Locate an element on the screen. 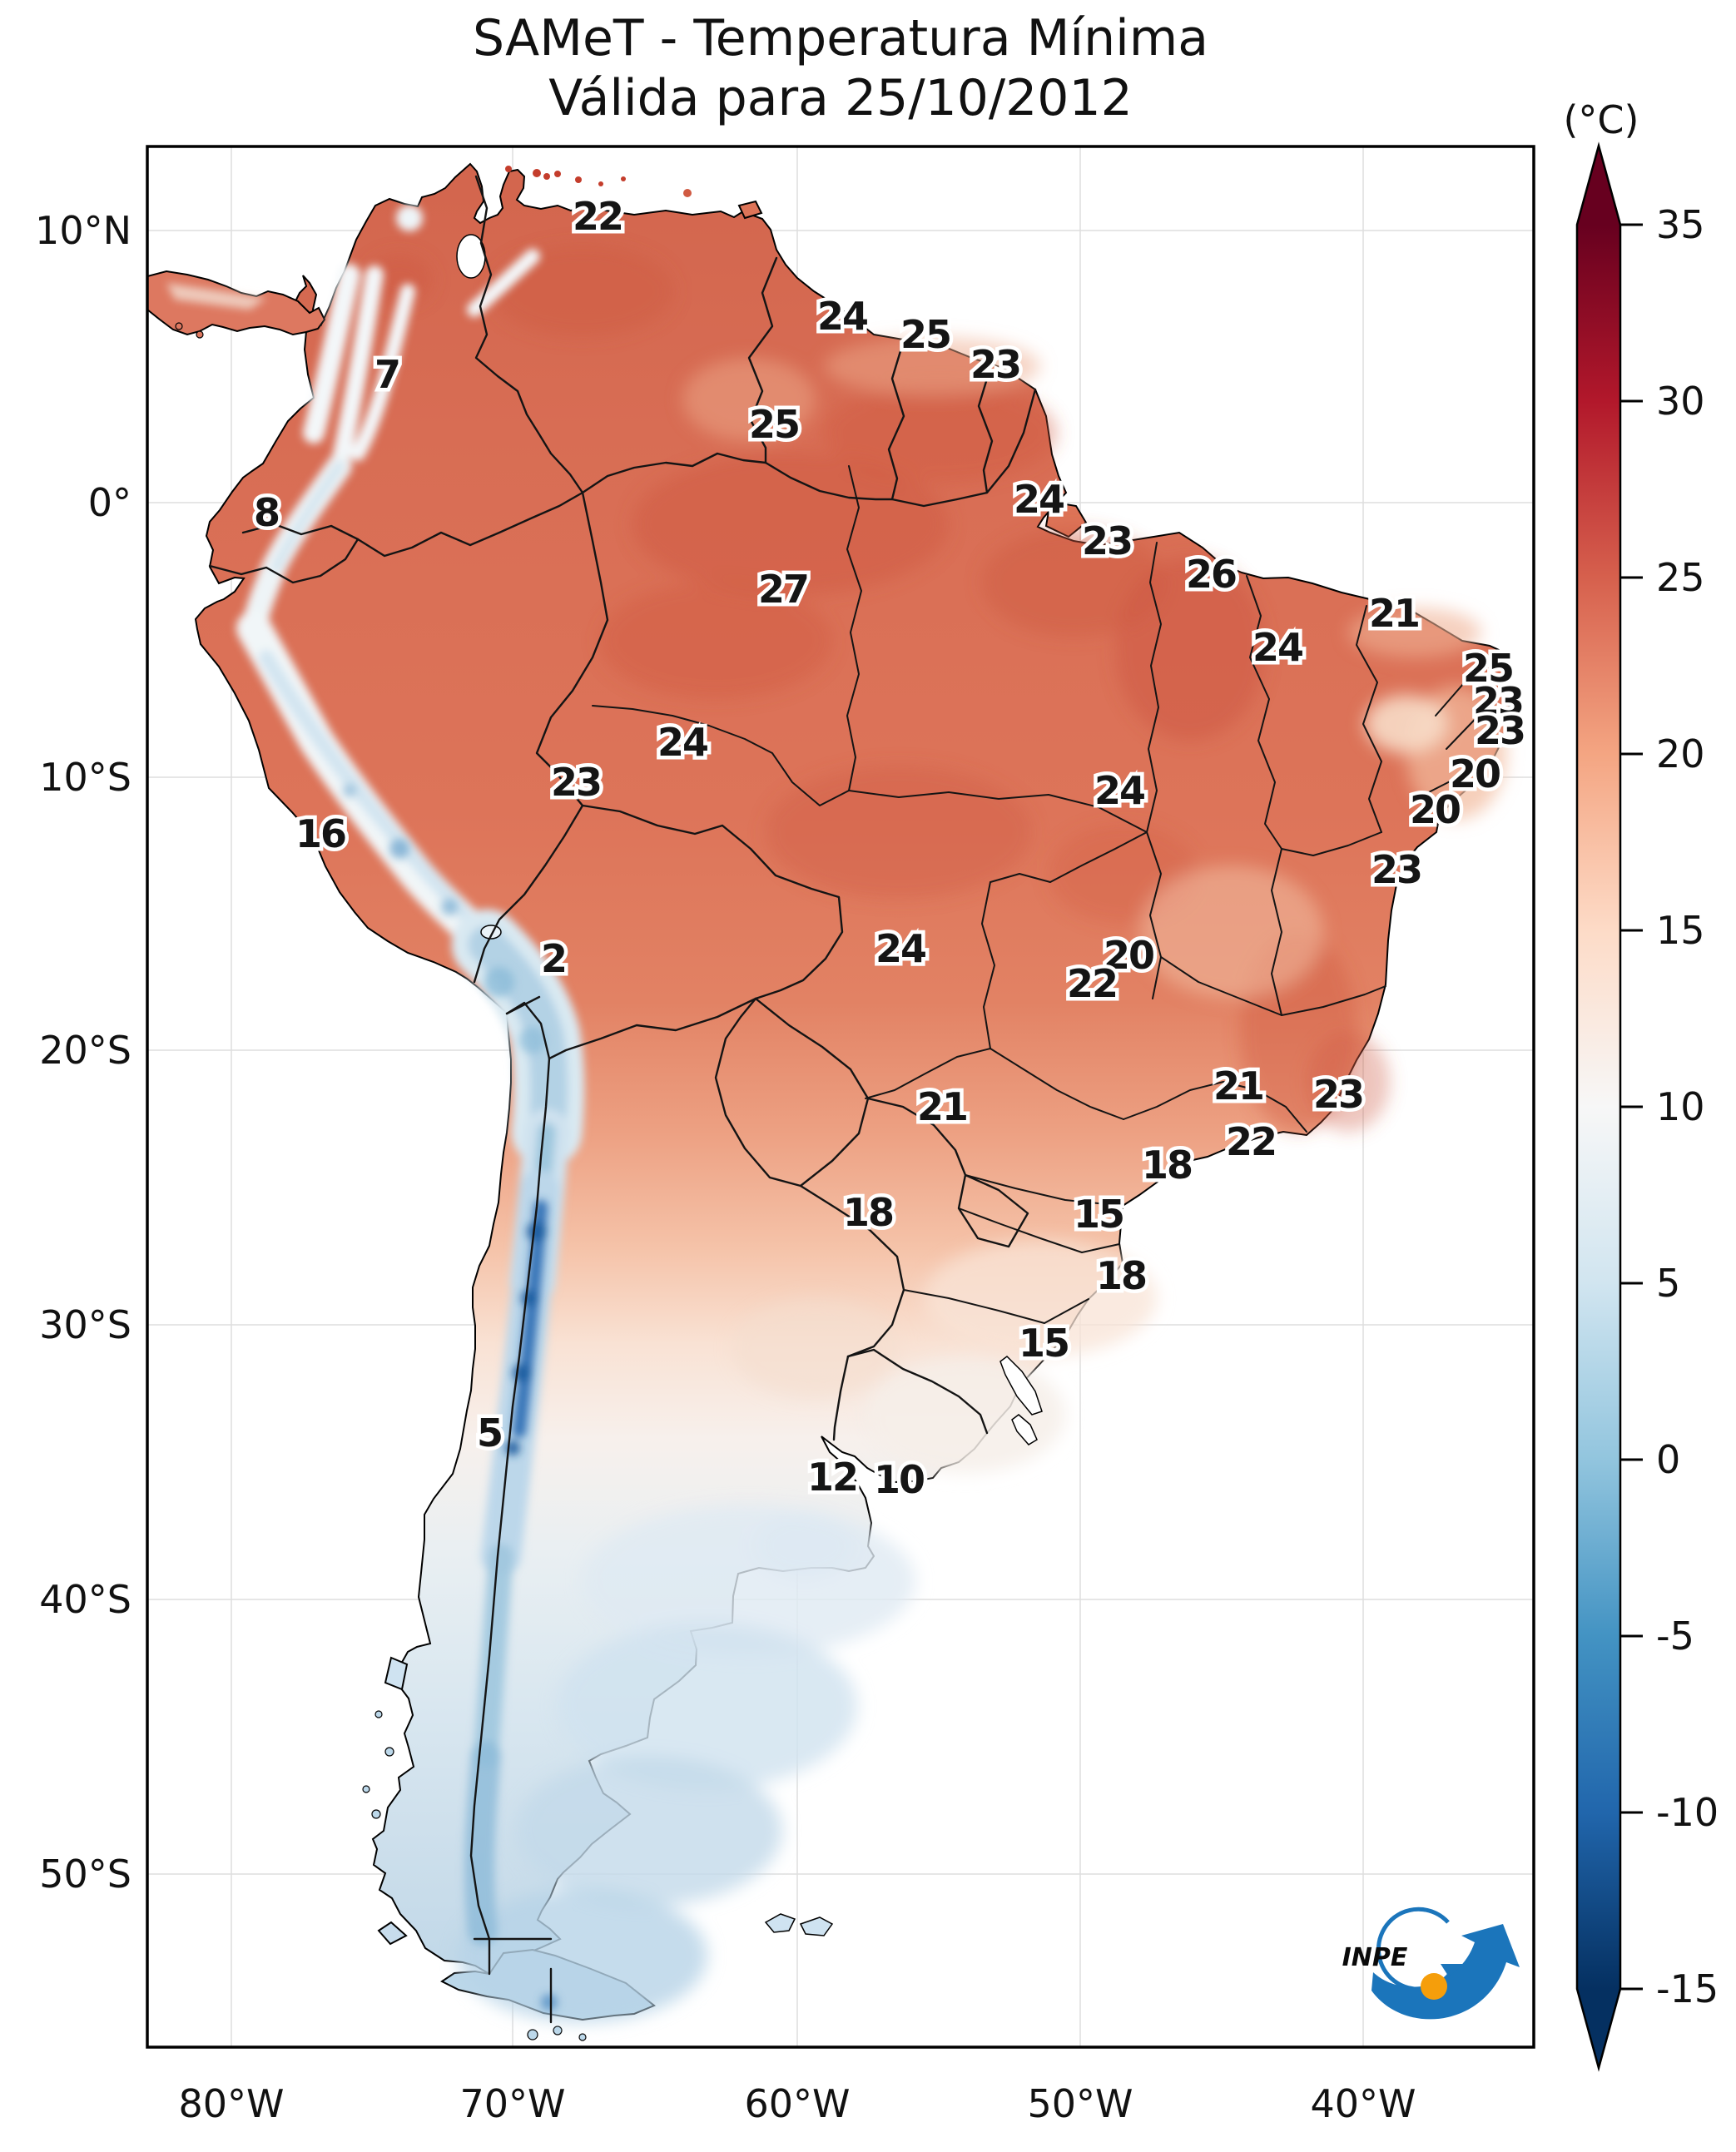 This screenshot has width=1736, height=2152. inpe-text: INPE is located at coordinates (1375, 1957).